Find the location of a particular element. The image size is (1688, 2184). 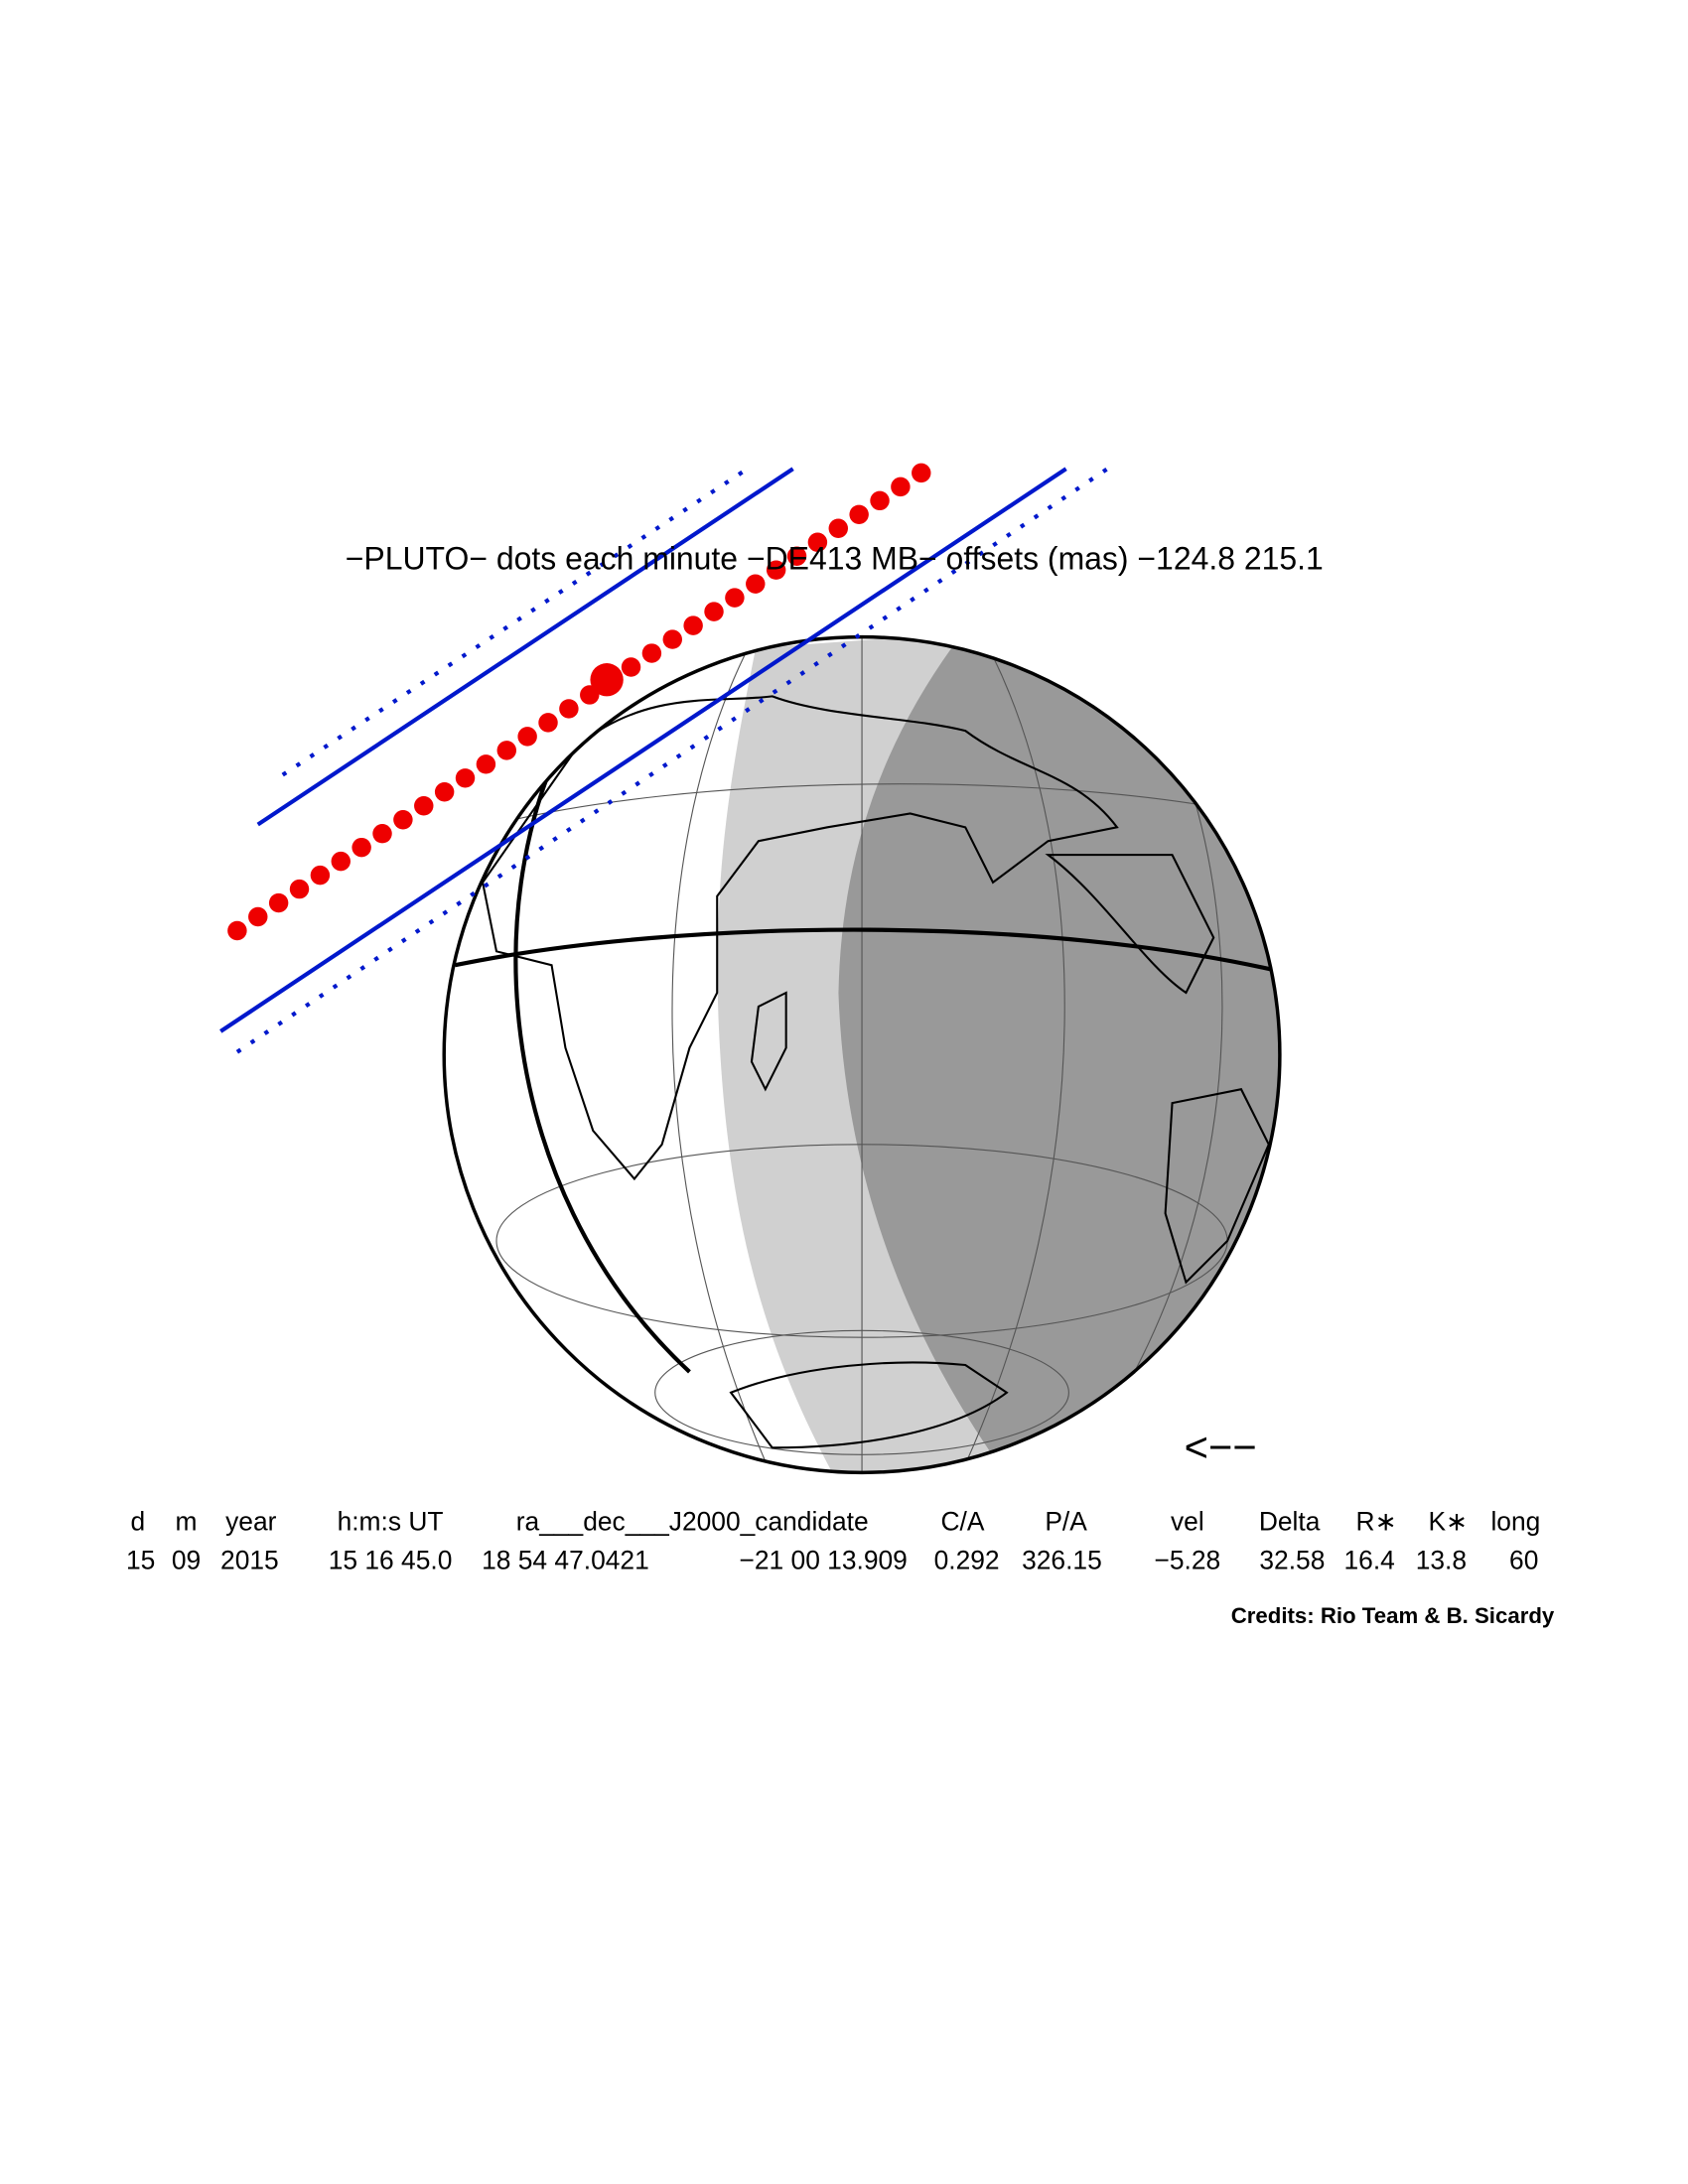

table-value: 0.292 is located at coordinates (967, 1560).